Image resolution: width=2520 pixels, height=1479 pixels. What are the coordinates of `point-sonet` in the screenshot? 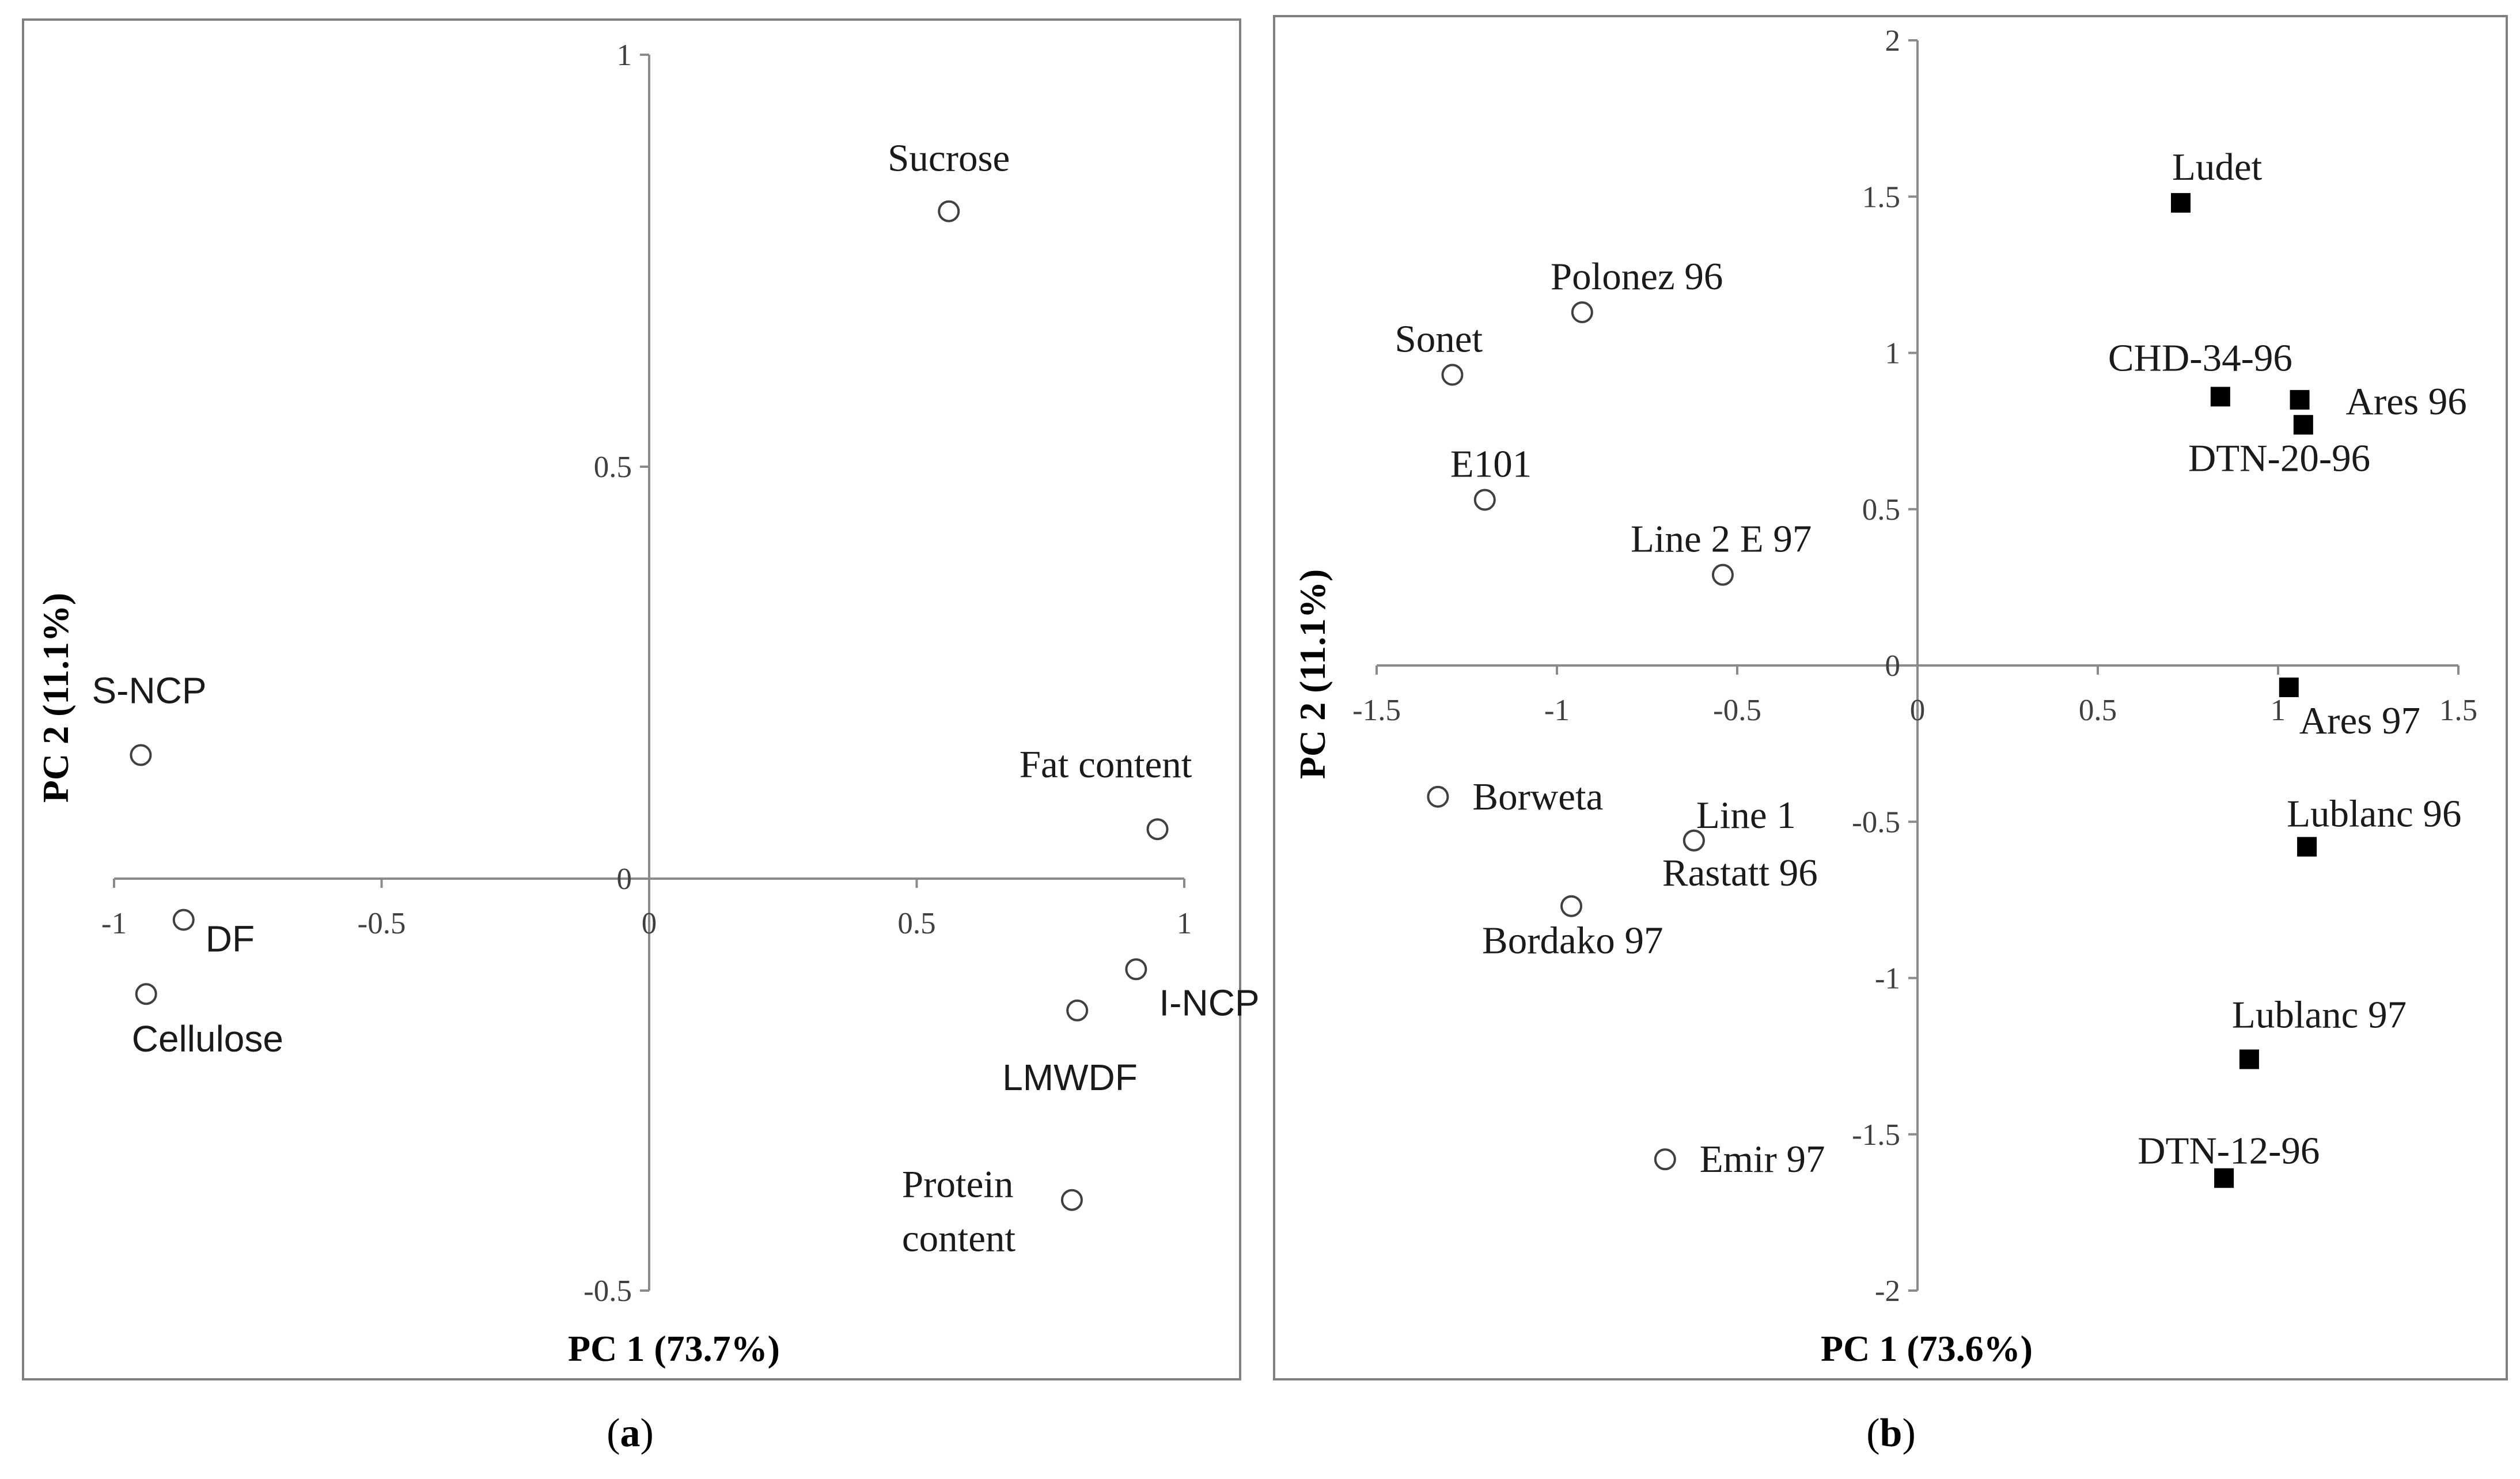 It's located at (1452, 375).